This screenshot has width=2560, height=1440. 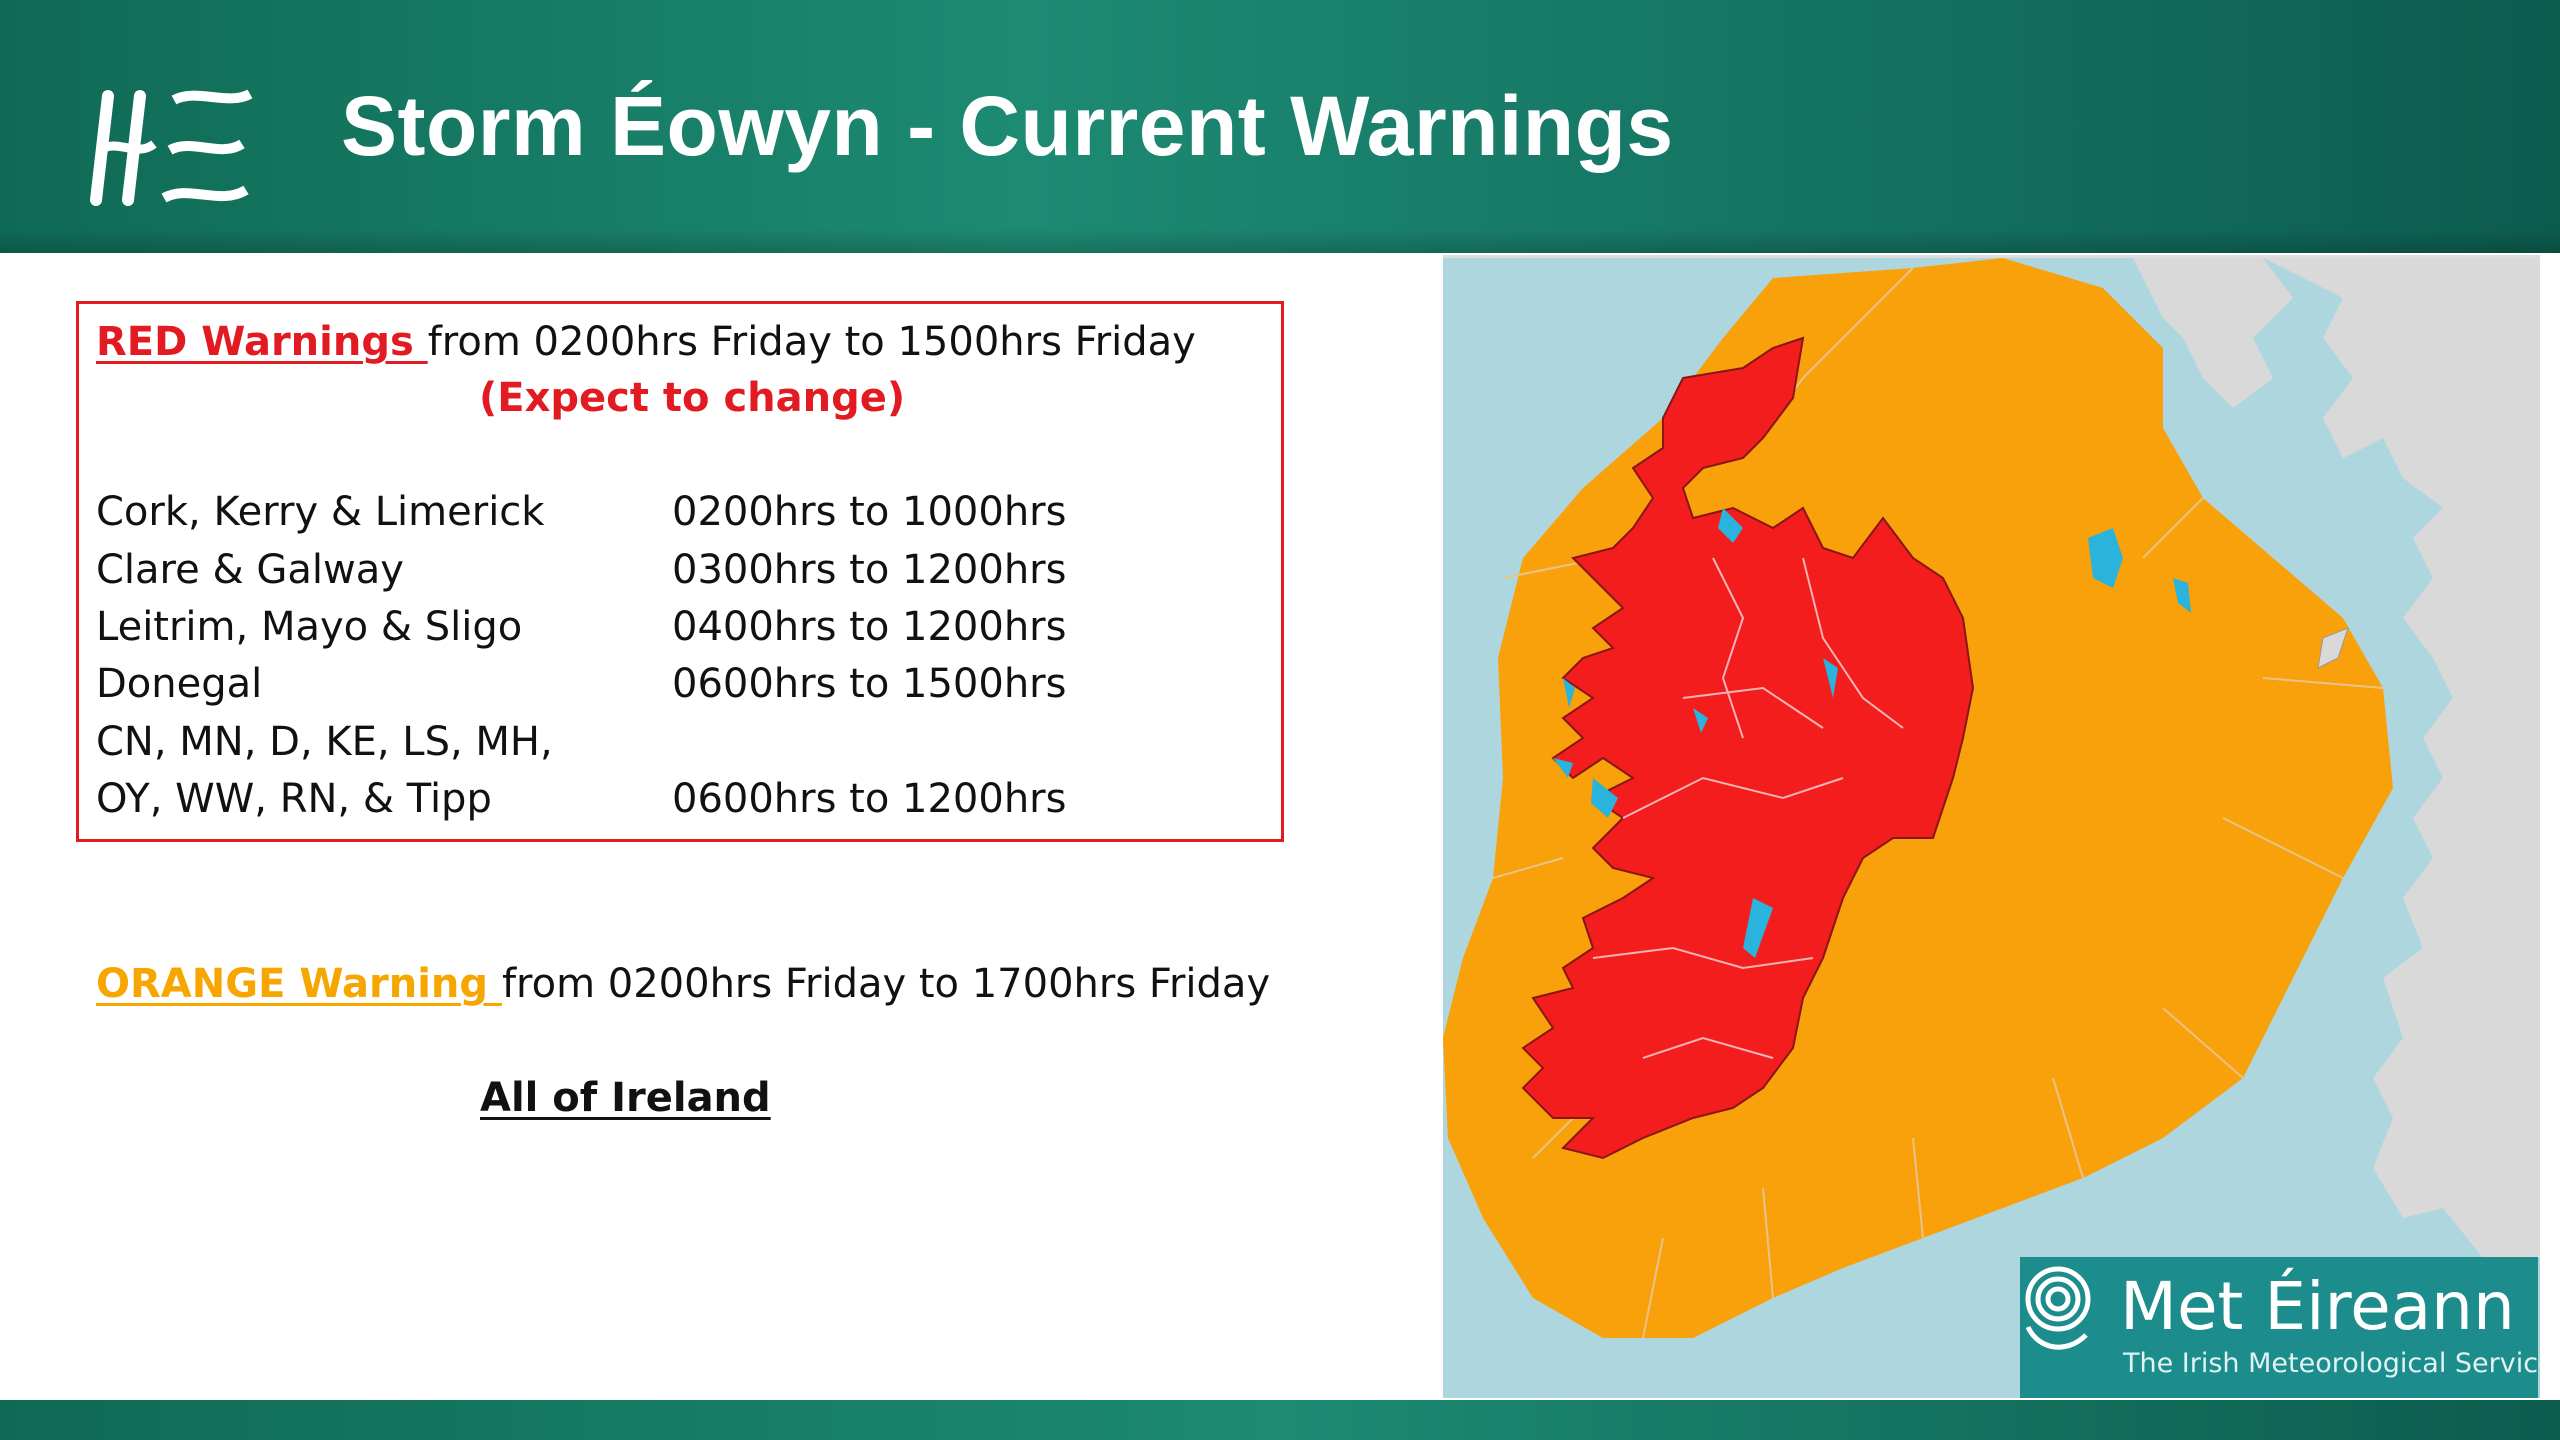 What do you see at coordinates (625, 1098) in the screenshot?
I see `orange-warning-scope: All of Ireland` at bounding box center [625, 1098].